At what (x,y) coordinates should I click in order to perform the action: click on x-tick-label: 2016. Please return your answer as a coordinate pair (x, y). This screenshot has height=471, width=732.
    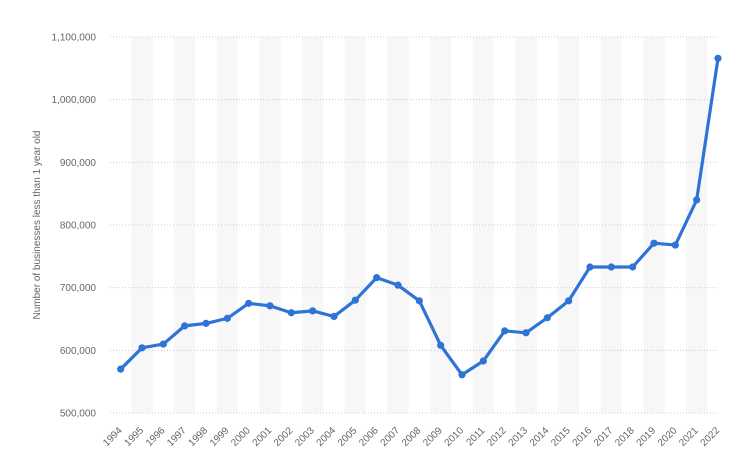
    Looking at the image, I should click on (583, 437).